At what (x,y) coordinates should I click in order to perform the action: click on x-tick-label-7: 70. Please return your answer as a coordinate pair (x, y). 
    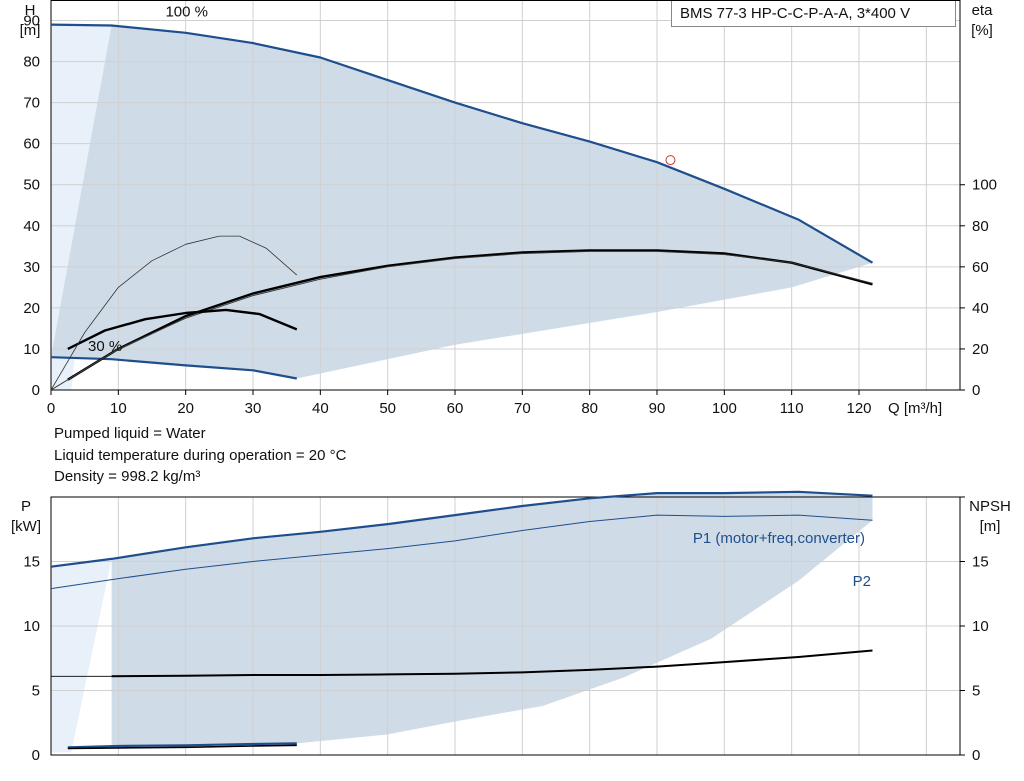
    Looking at the image, I should click on (522, 408).